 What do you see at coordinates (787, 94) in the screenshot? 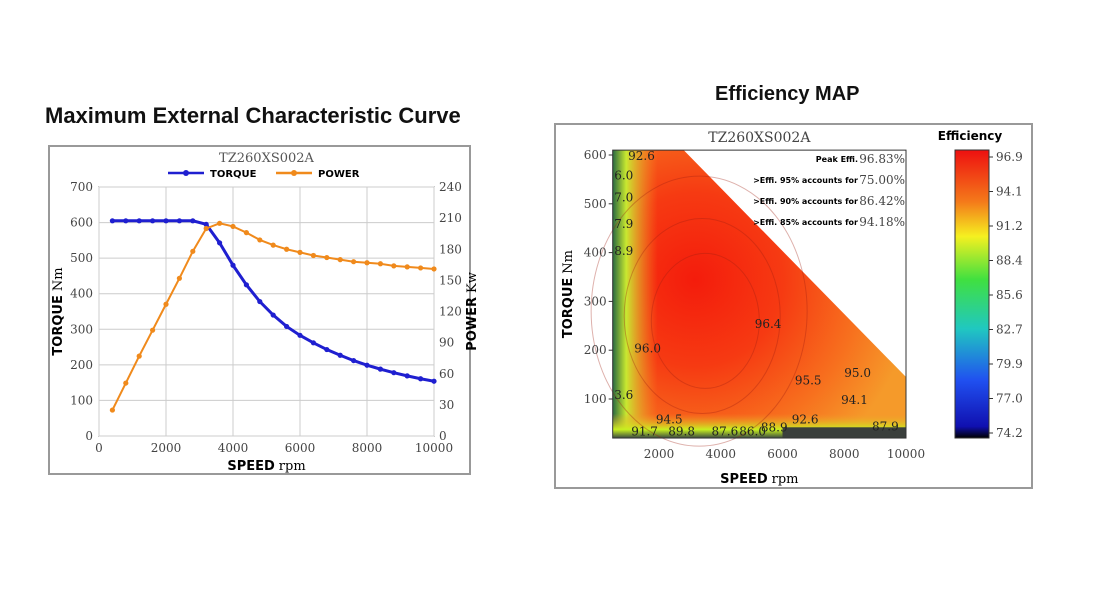
I see `right-heading: Efficiency MAP` at bounding box center [787, 94].